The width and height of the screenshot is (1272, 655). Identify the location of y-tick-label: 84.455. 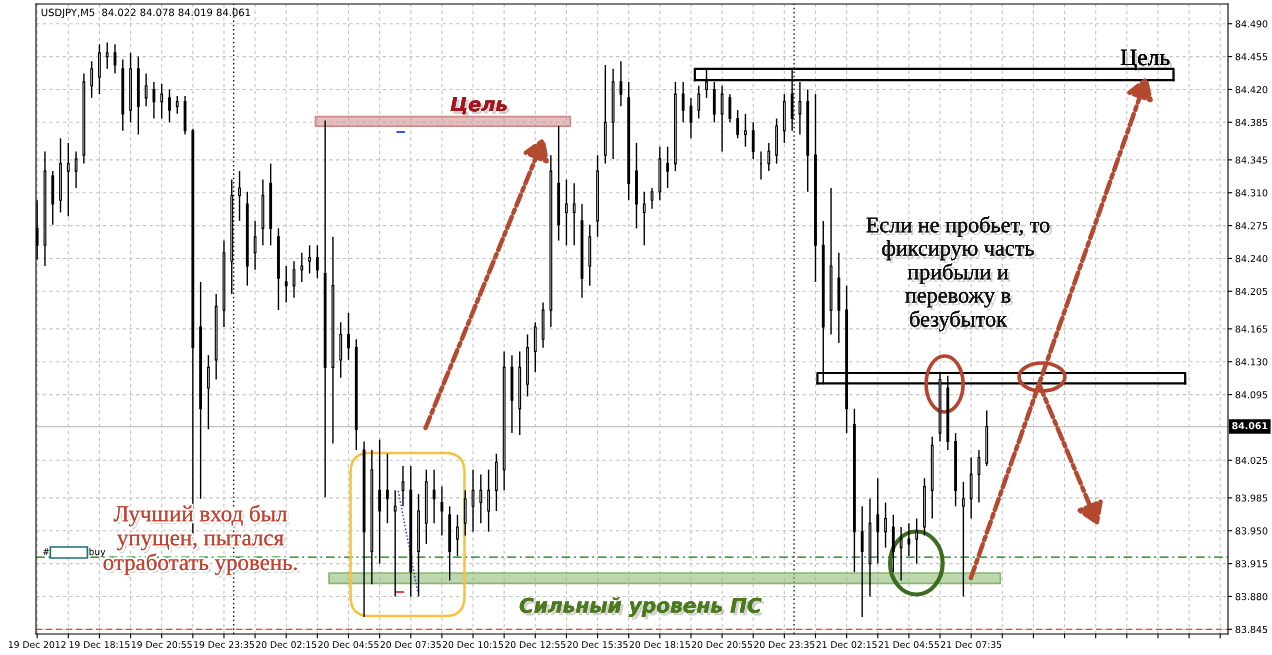
(1251, 57).